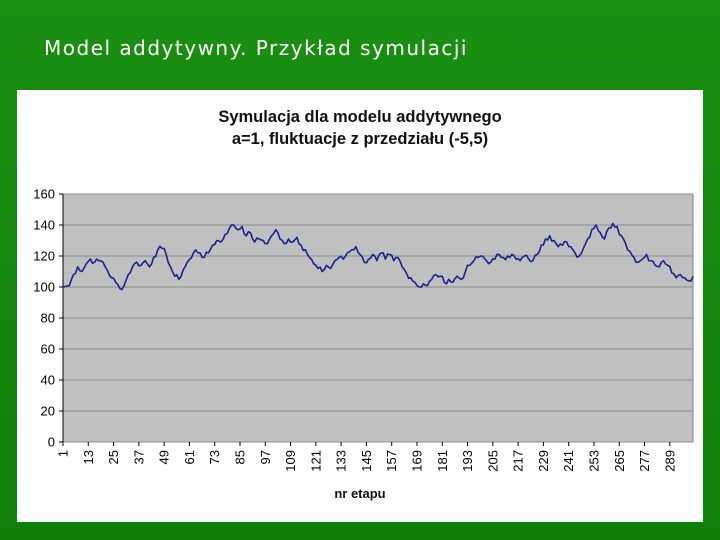  What do you see at coordinates (619, 461) in the screenshot?
I see `x-tick-label: 265` at bounding box center [619, 461].